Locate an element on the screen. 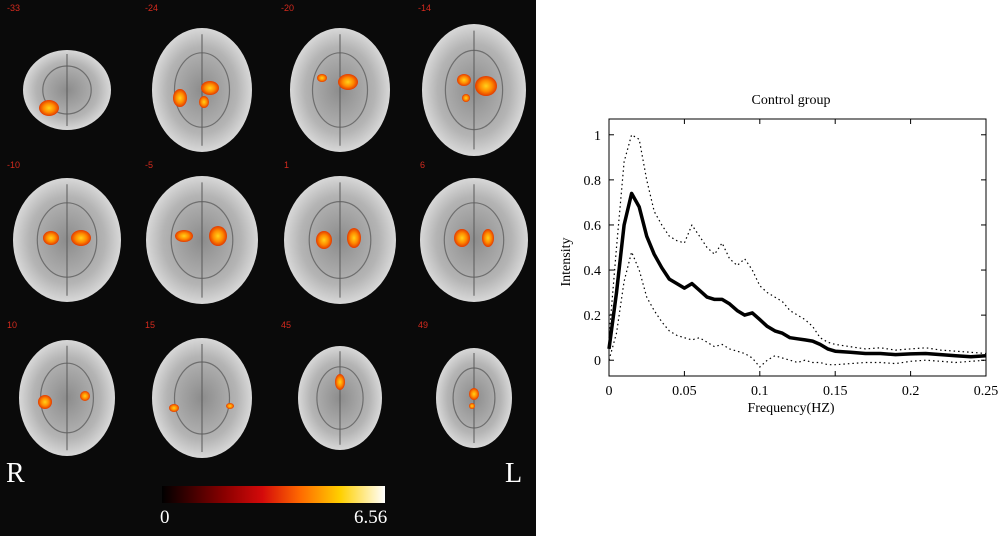  x-tick-label: 0 is located at coordinates (609, 391).